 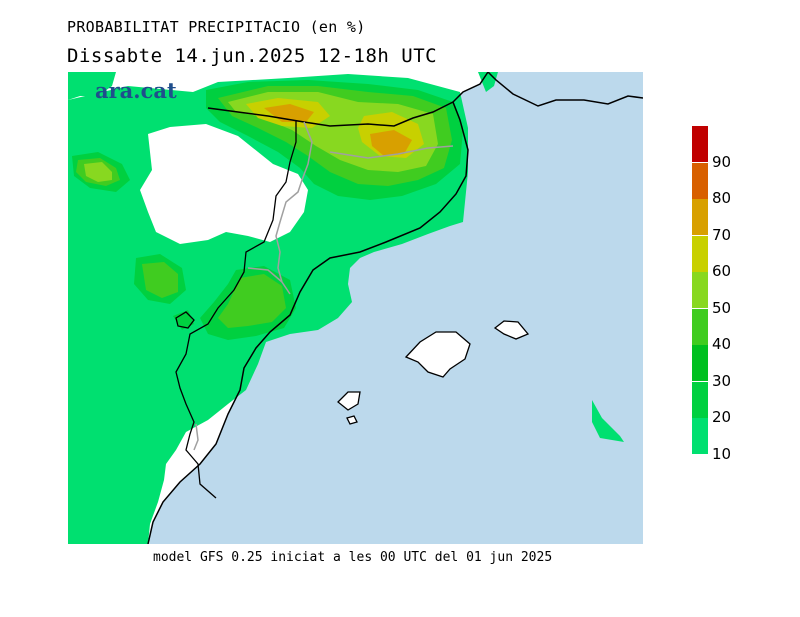 I want to click on legend: 10 20 30 40 50 60 70 80 90, so click(x=732, y=294).